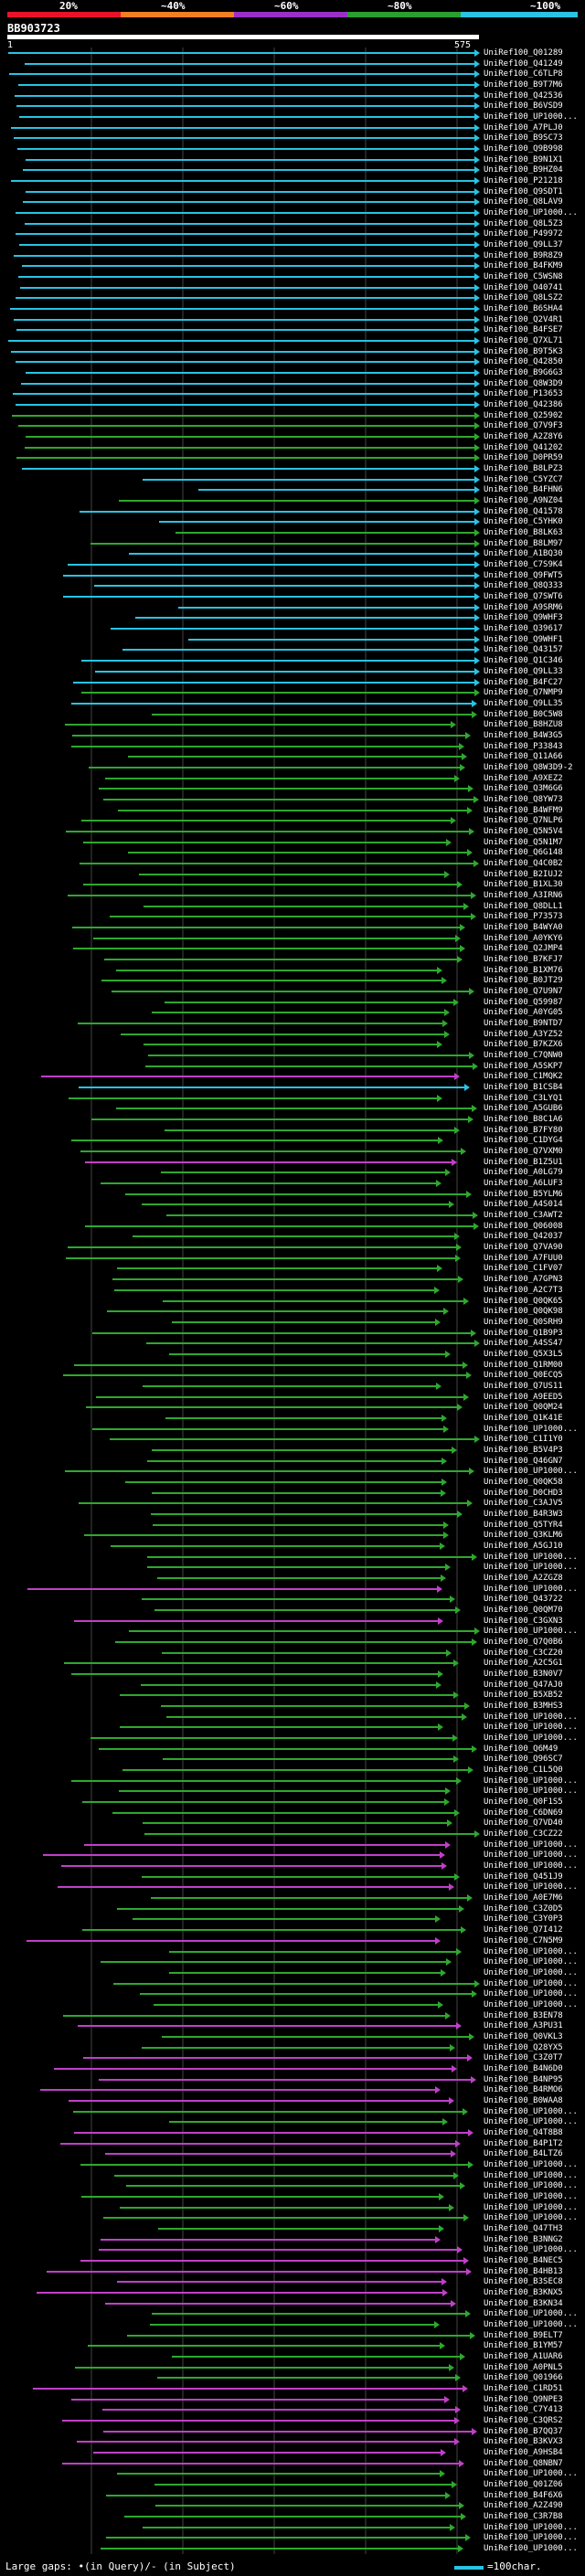 The image size is (585, 2576). I want to click on hit-label: UniRef100_A5SKP7, so click(523, 1066).